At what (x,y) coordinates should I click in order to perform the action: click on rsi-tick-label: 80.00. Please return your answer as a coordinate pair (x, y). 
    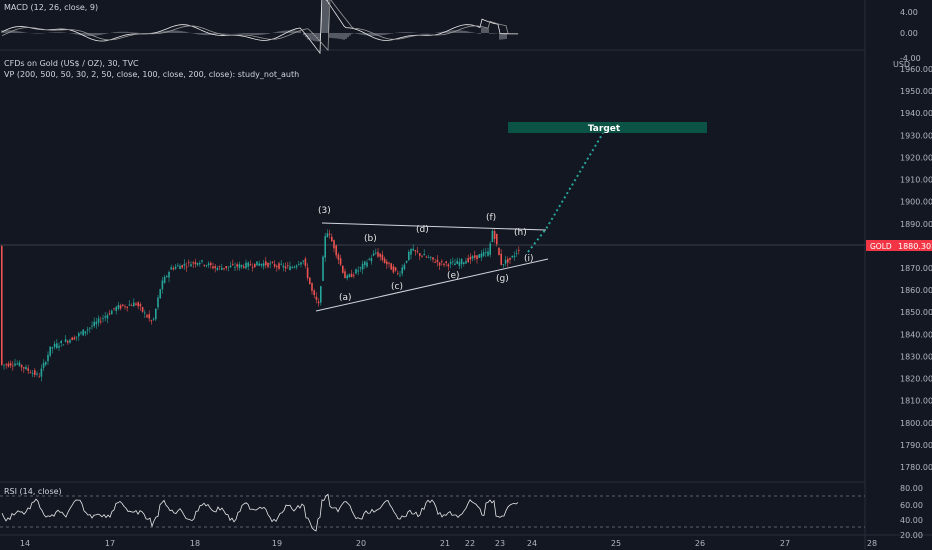
    Looking at the image, I should click on (911, 488).